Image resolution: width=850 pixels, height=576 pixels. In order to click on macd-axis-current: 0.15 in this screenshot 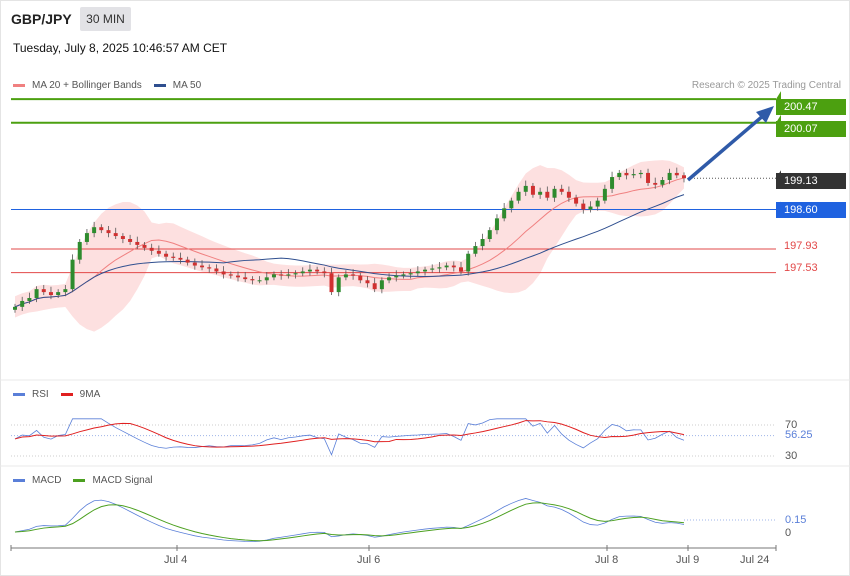, I will do `click(796, 520)`.